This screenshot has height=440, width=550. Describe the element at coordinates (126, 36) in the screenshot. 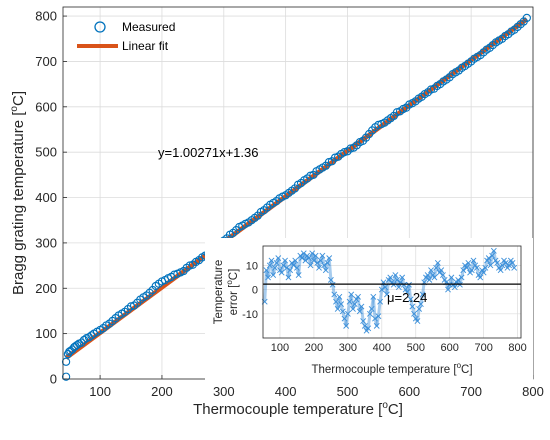

I see `legend: Measured Linear fit` at that location.